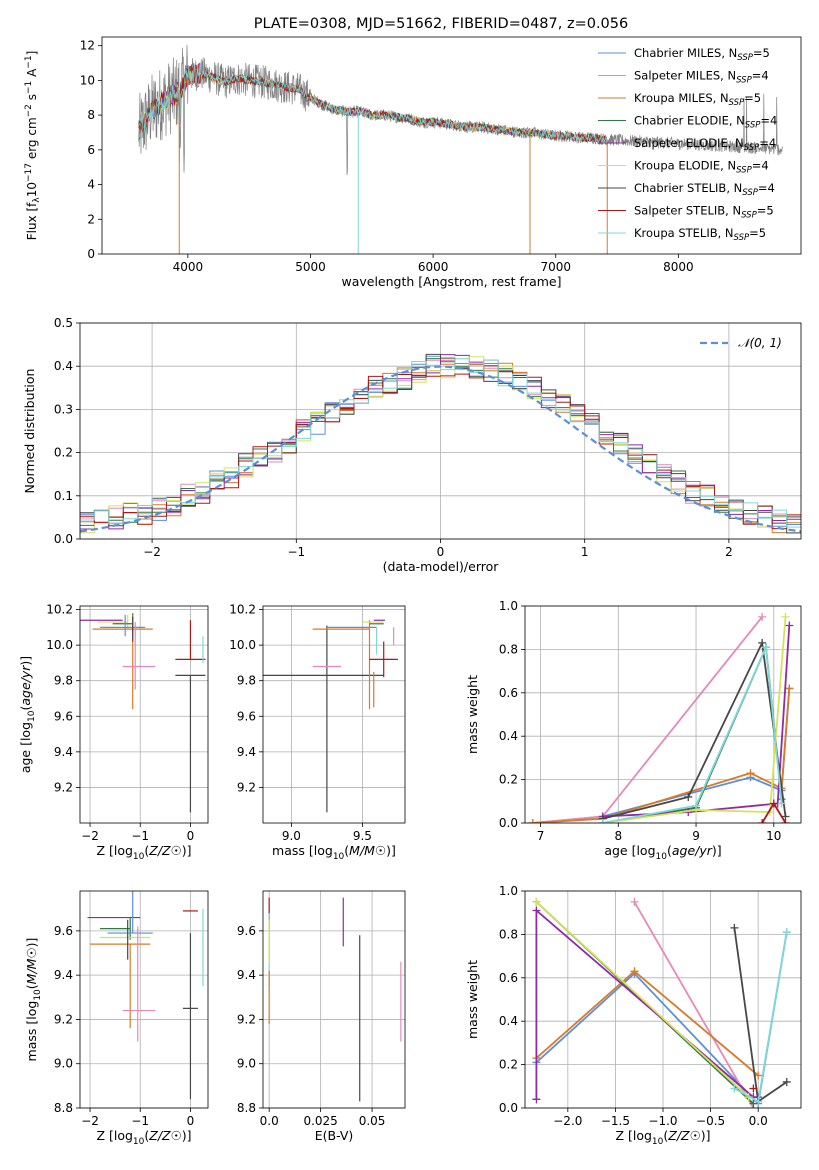  Describe the element at coordinates (702, 54) in the screenshot. I see `legend-label: Chabrier MILES, NSSP=5` at that location.